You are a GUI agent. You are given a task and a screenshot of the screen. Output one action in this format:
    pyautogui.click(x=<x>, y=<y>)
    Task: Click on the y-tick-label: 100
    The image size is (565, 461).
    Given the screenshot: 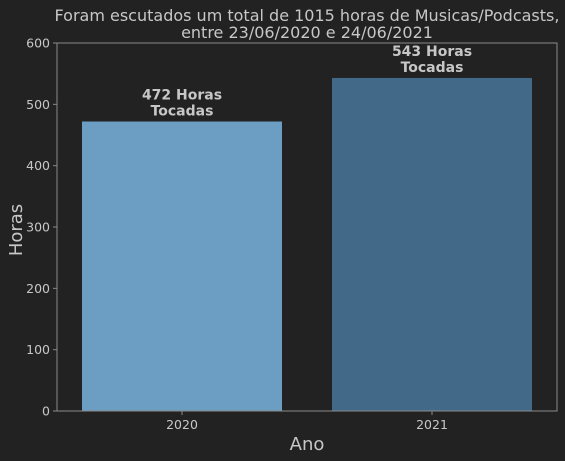 What is the action you would take?
    pyautogui.click(x=38, y=349)
    